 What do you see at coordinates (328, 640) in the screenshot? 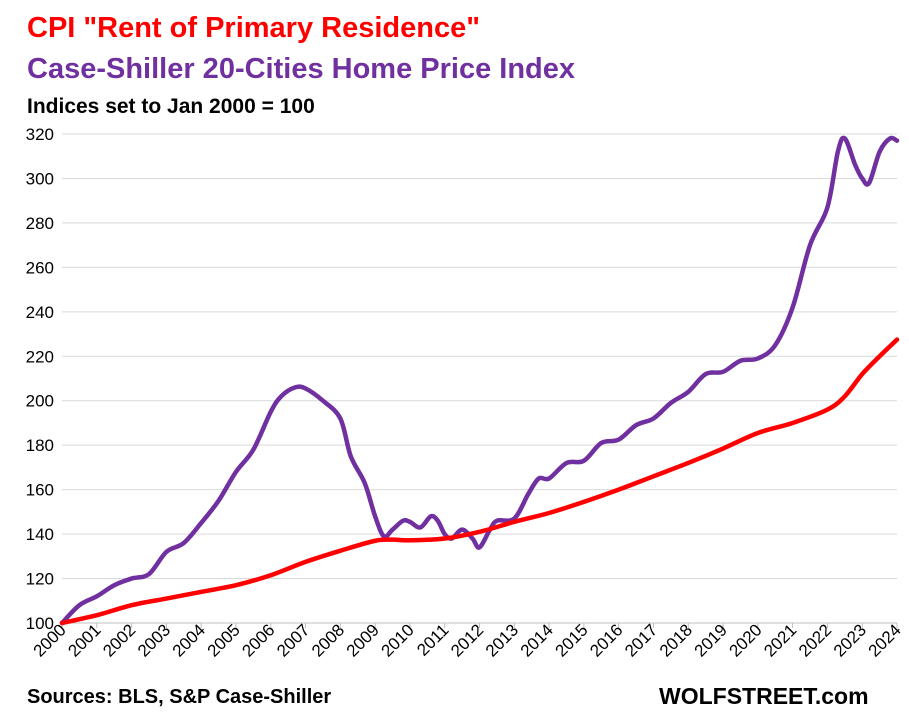
I see `x-tick-label: 2008` at bounding box center [328, 640].